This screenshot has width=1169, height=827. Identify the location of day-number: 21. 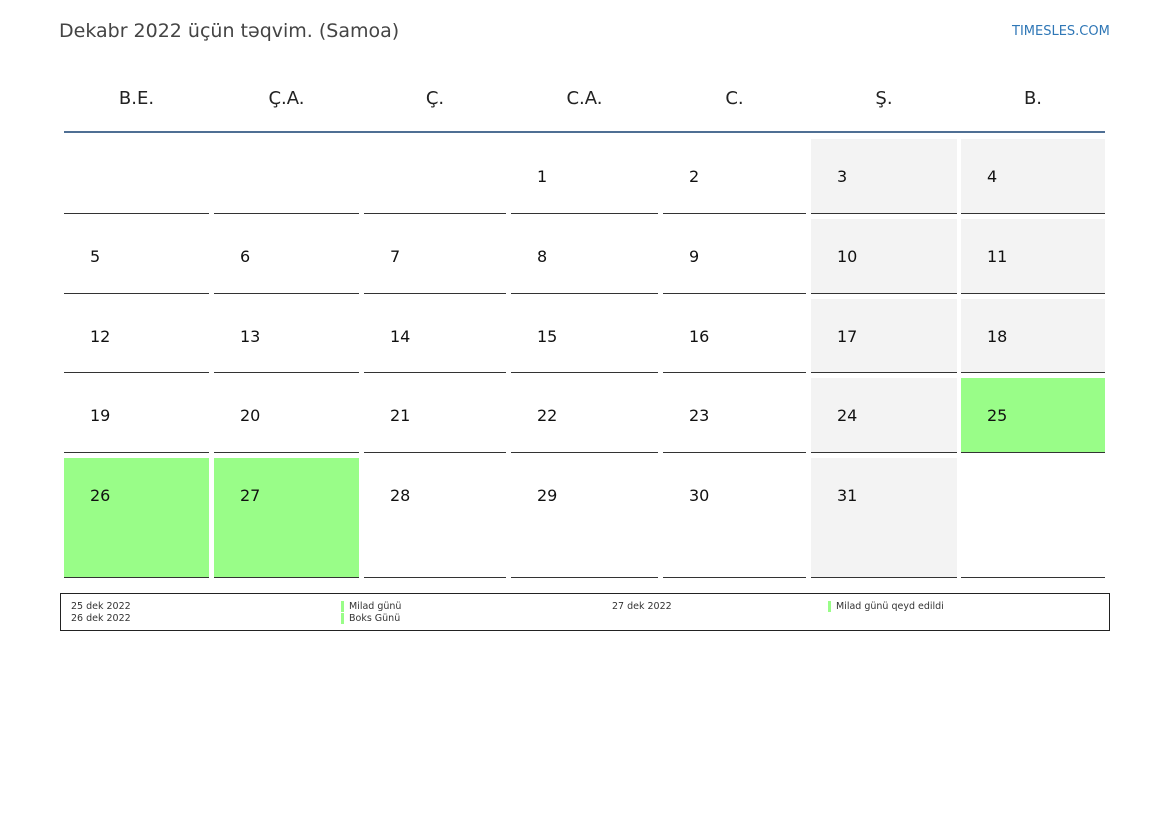
(400, 415).